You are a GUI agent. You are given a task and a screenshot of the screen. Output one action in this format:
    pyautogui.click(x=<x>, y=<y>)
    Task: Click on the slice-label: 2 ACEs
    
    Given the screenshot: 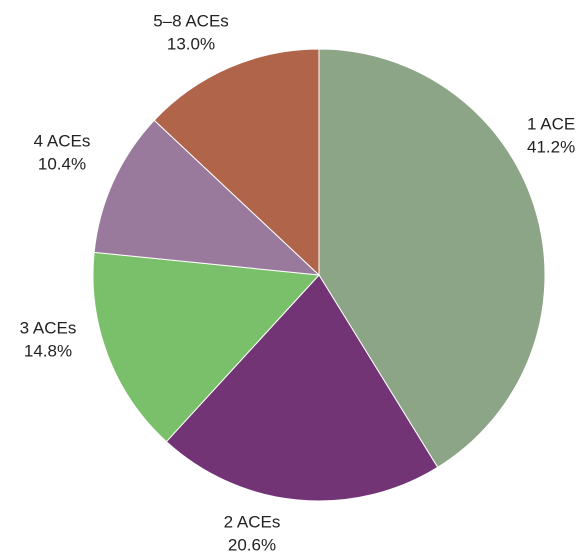 What is the action you would take?
    pyautogui.click(x=252, y=521)
    